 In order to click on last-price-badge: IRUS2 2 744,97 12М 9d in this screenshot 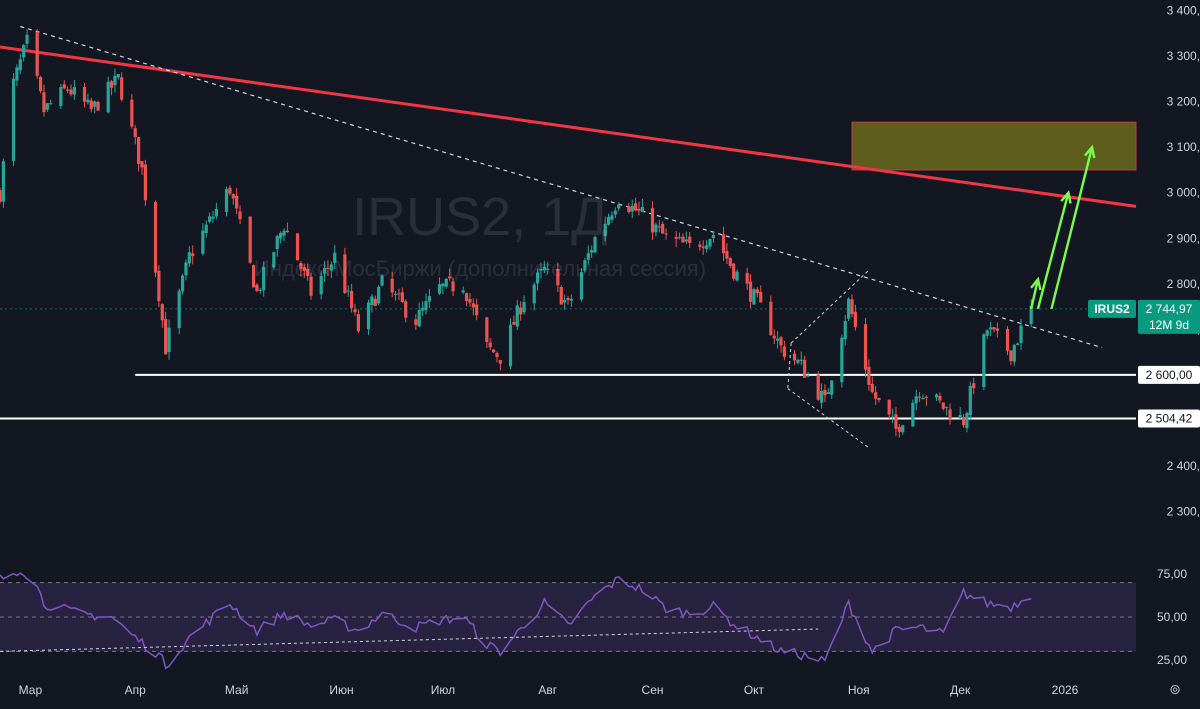, I will do `click(1144, 316)`.